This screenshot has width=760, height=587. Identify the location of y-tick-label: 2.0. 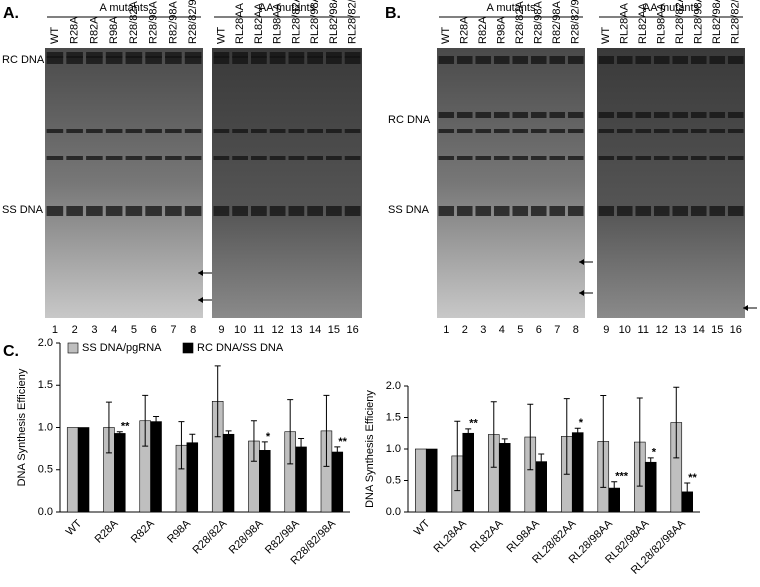
(393, 386).